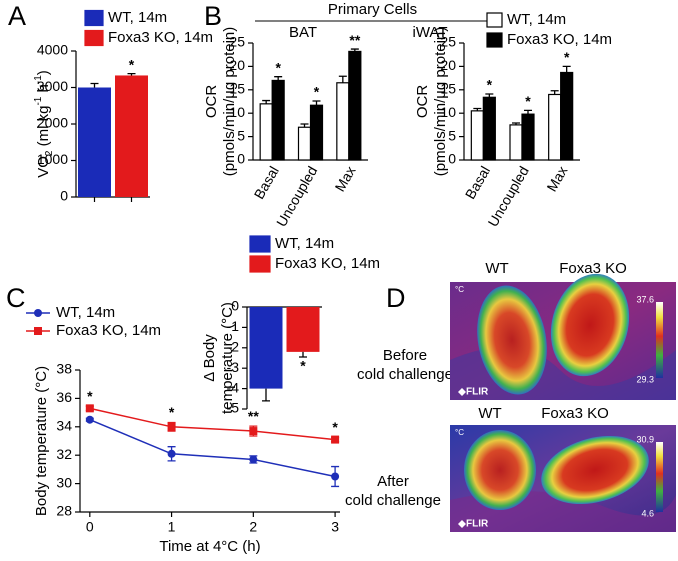  Describe the element at coordinates (49, 153) in the screenshot. I see `y-axis-label-part: 2` at that location.